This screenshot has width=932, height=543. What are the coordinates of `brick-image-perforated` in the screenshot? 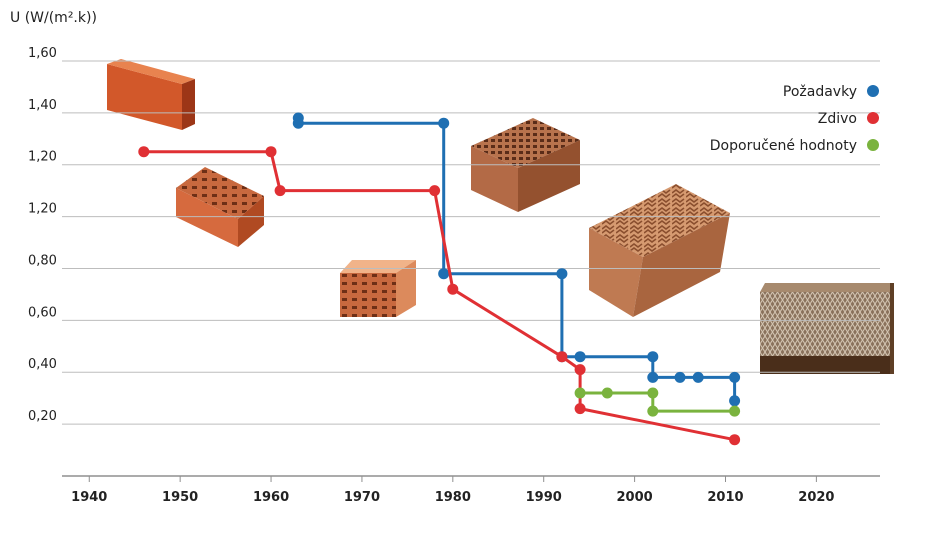 It's located at (220, 207).